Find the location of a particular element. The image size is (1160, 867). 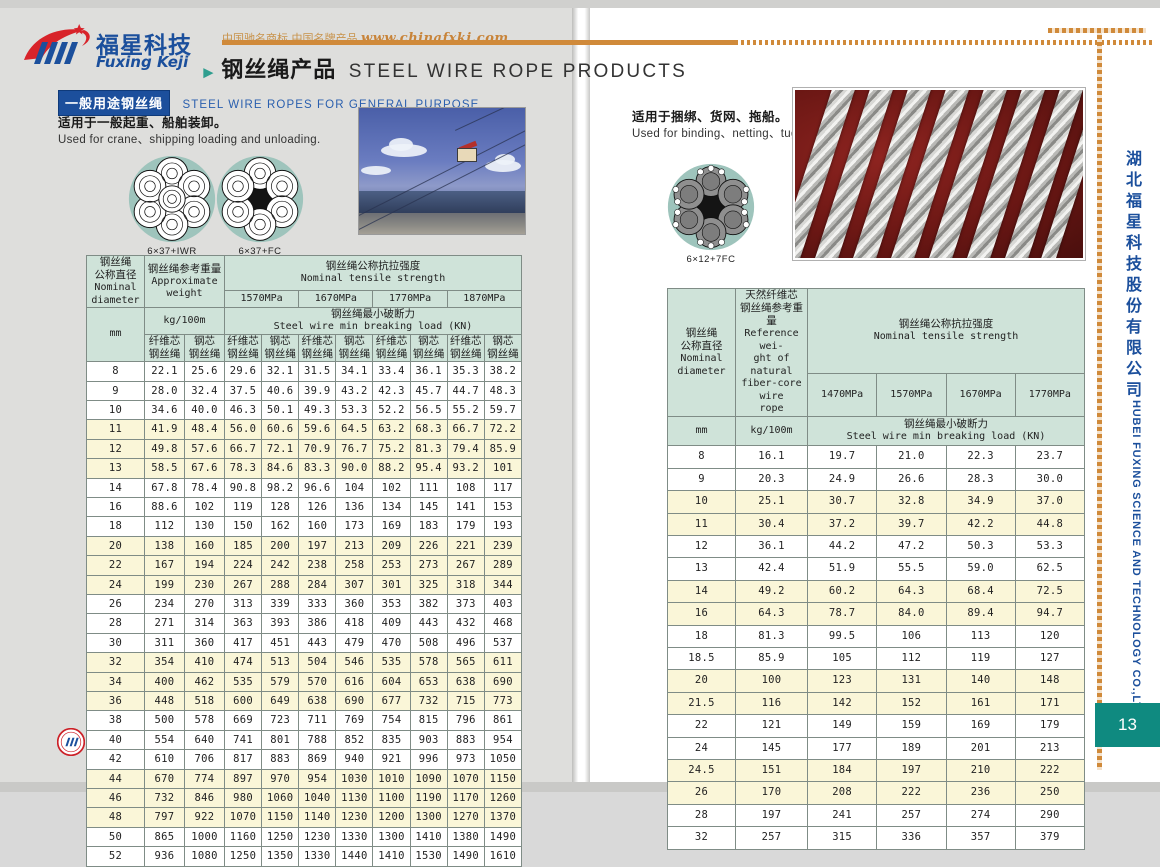

table-cell: 96.6 is located at coordinates (317, 487).